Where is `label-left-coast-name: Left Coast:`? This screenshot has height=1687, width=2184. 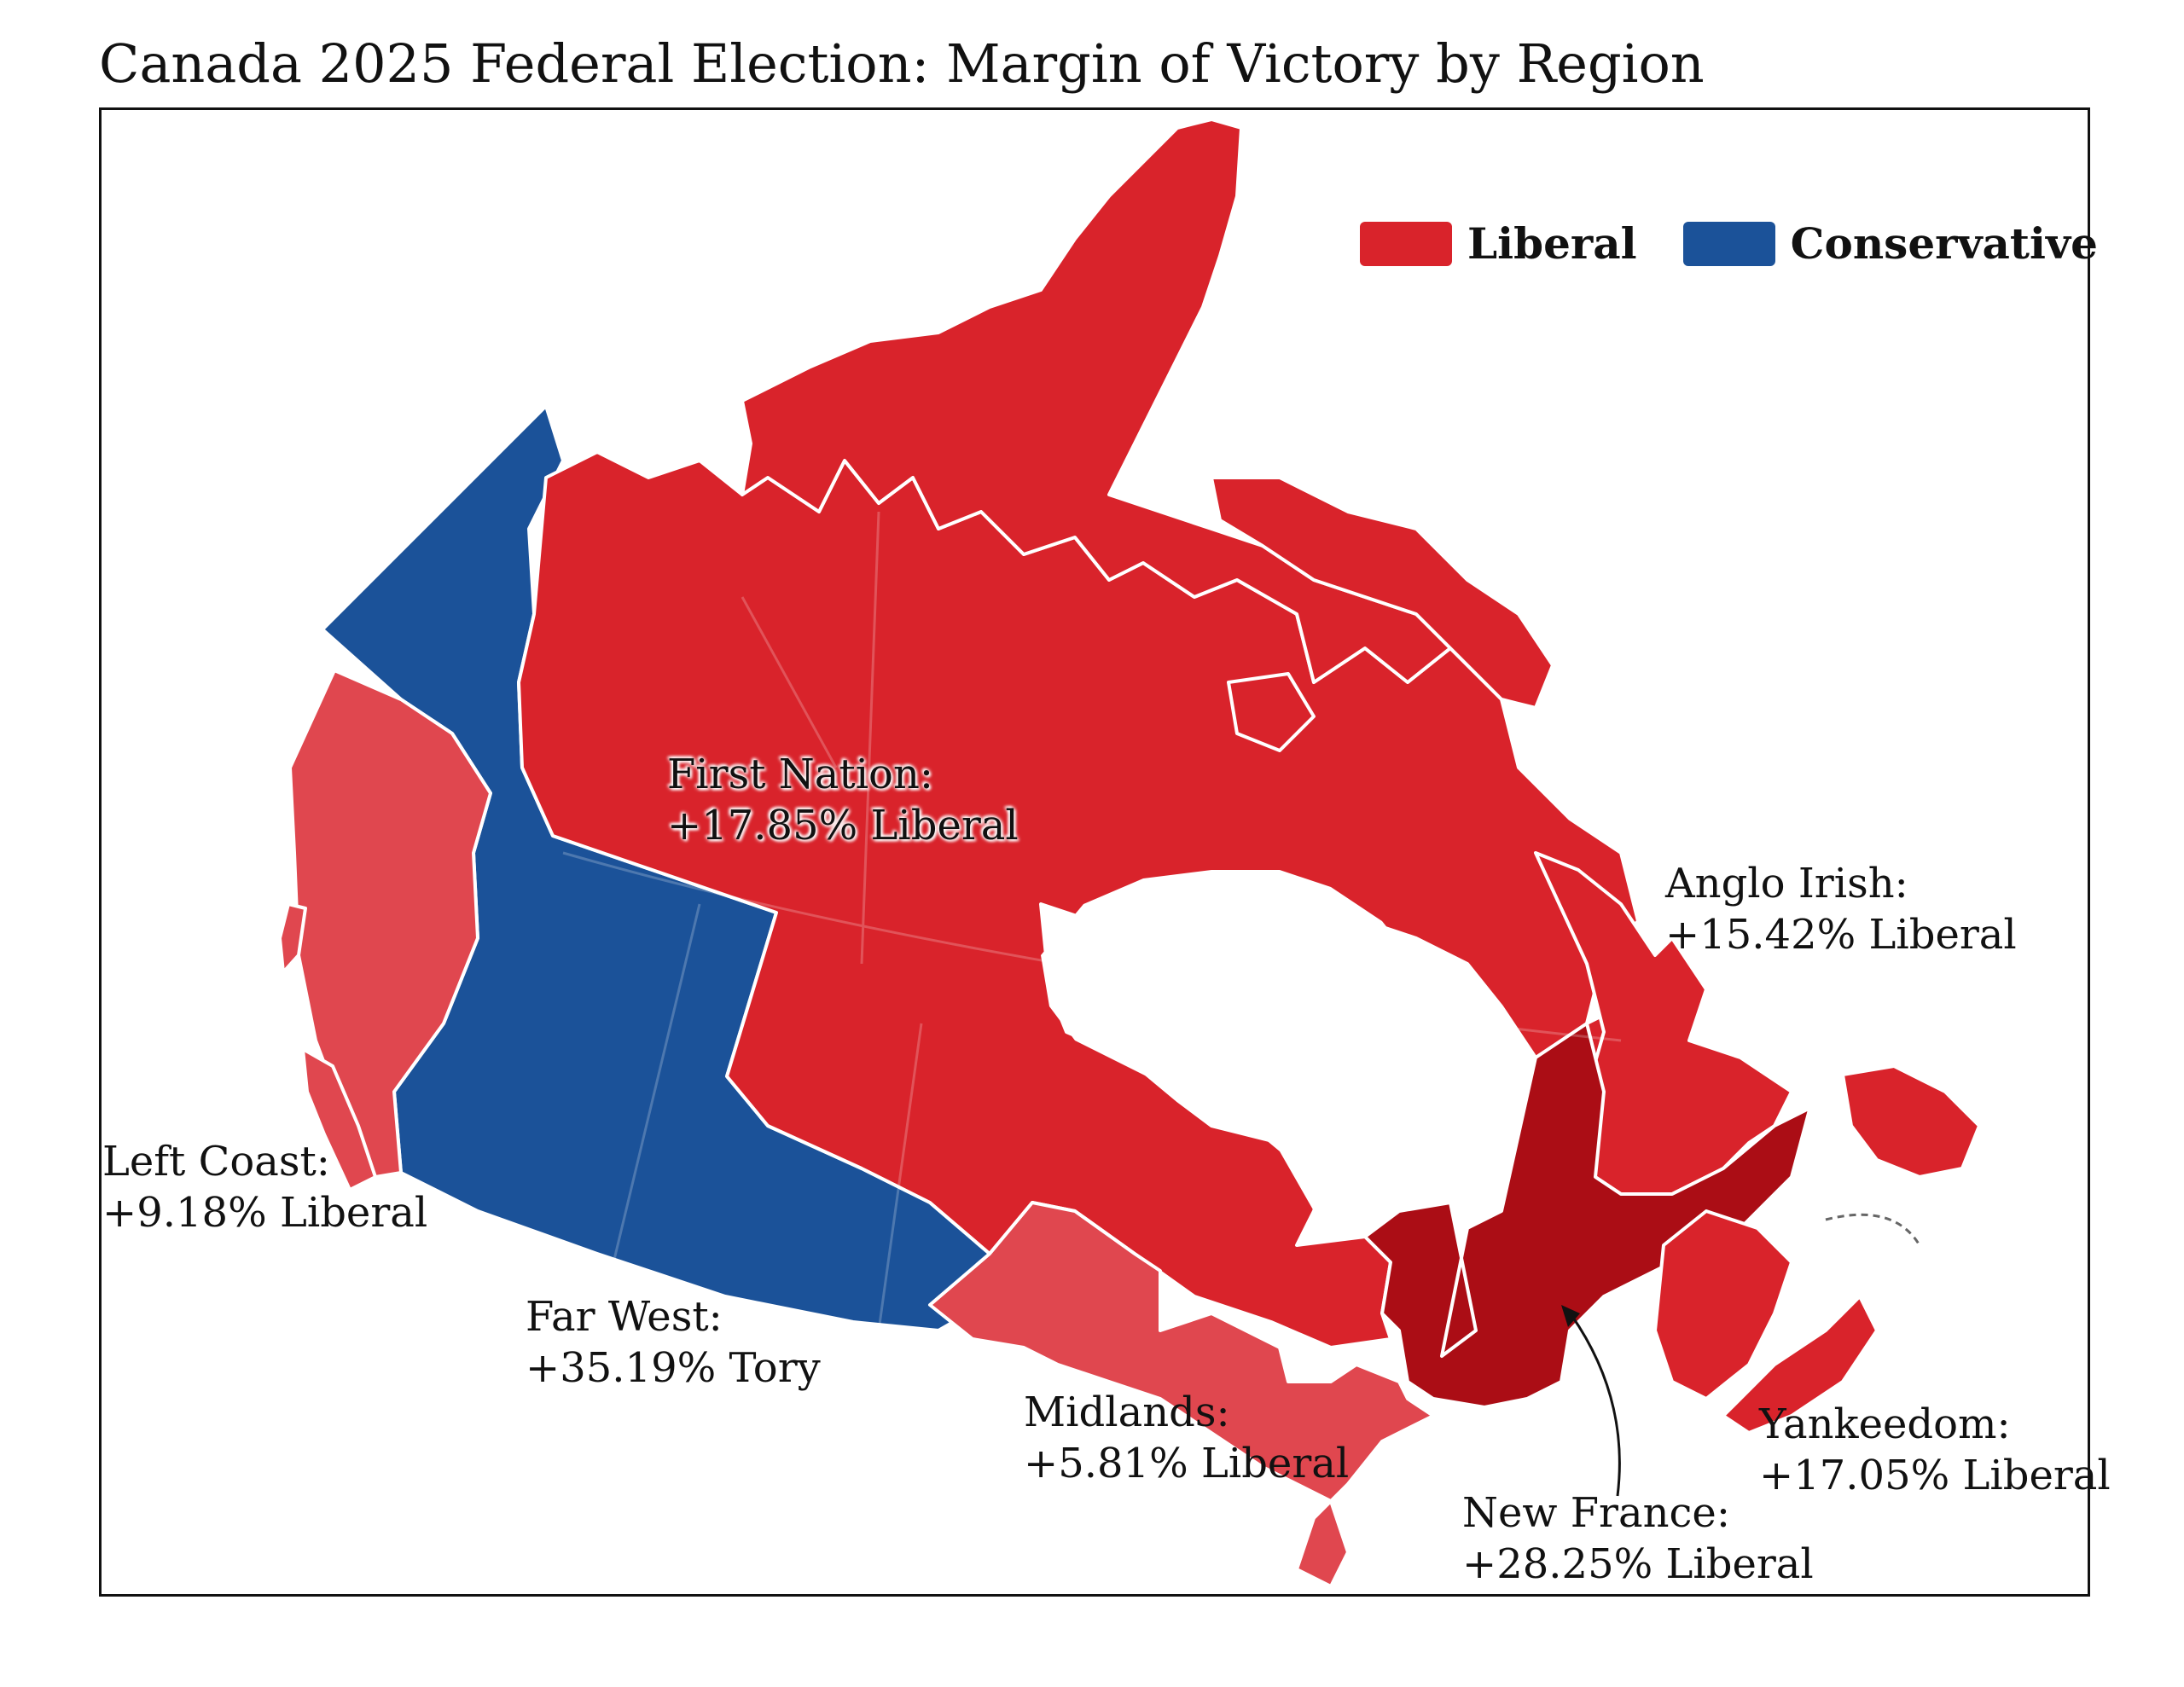 label-left-coast-name: Left Coast: is located at coordinates (216, 1162).